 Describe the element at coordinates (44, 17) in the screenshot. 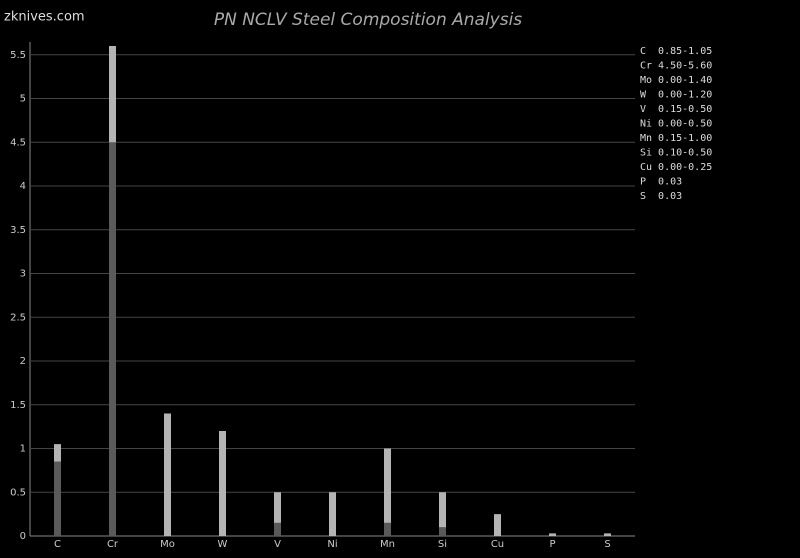

I see `watermark: zknives.com` at that location.